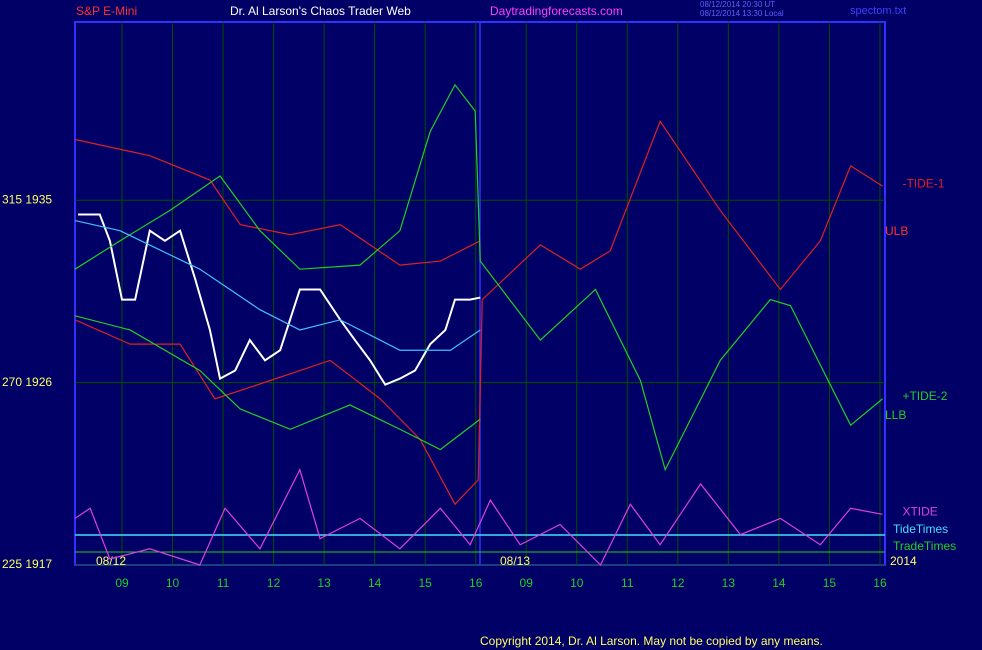 This screenshot has width=982, height=650. Describe the element at coordinates (27, 564) in the screenshot. I see `y-tick-label: 225 1917` at that location.